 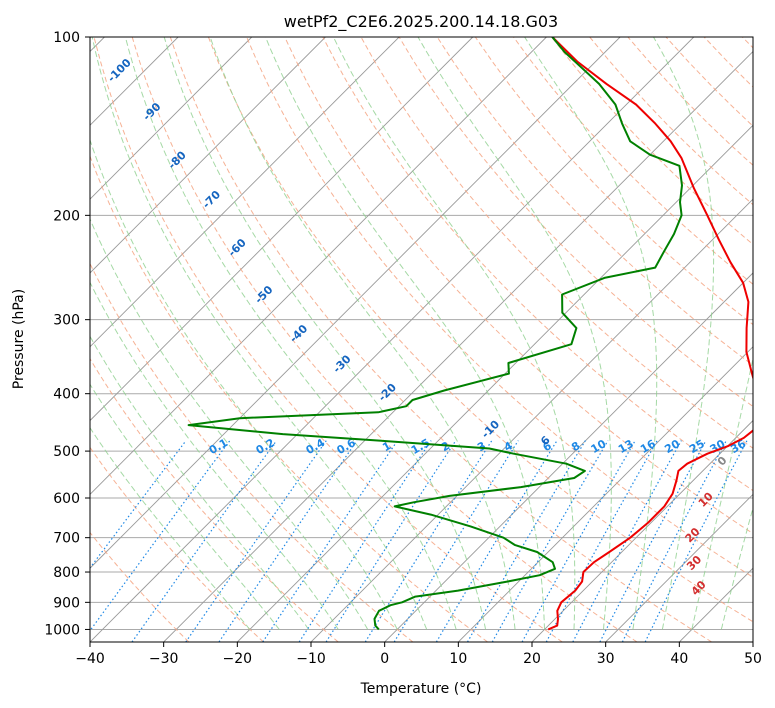 I want to click on x-axis-label: Temperature (°C), so click(x=421, y=689).